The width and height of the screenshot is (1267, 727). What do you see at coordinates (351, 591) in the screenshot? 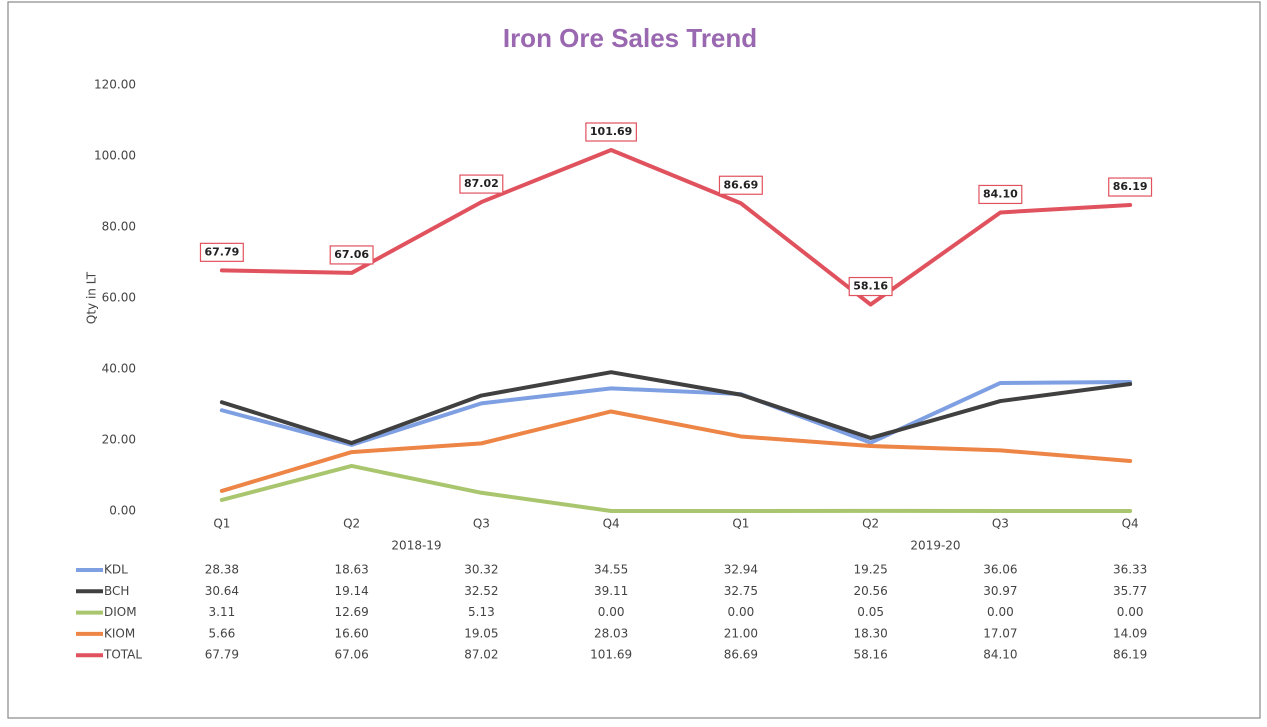
I see `table-cell: 19.14` at bounding box center [351, 591].